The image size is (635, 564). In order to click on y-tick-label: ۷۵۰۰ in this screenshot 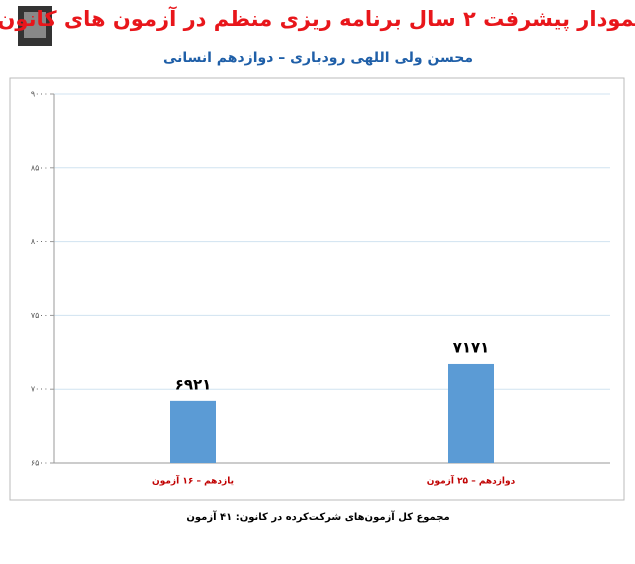, I will do `click(39, 315)`.